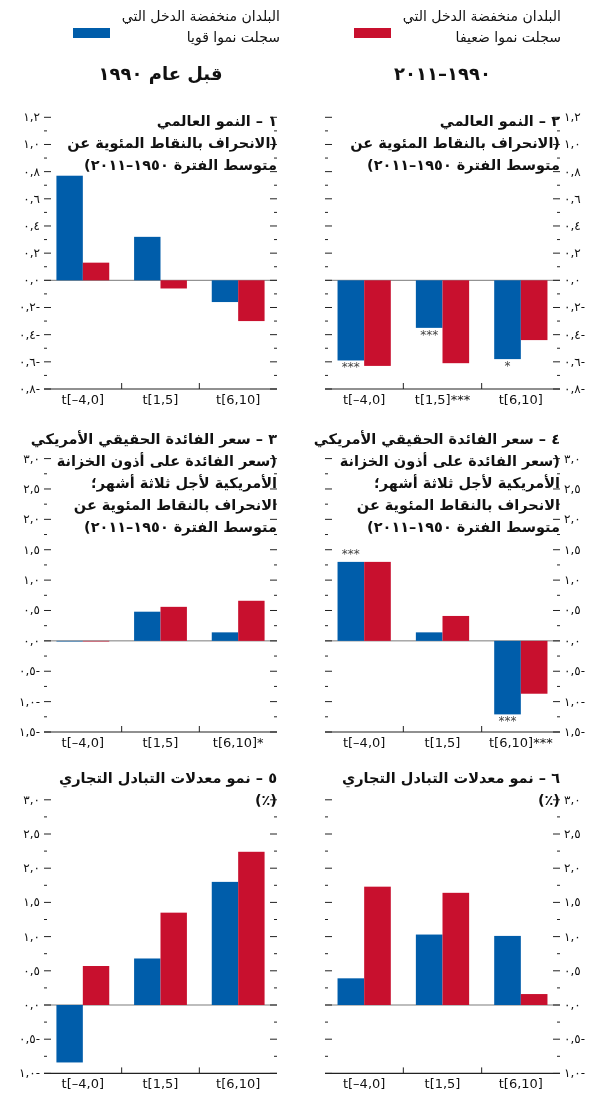 This screenshot has height=1102, width=604. Describe the element at coordinates (520, 743) in the screenshot. I see `x-tick-label: t[6,10]***` at that location.